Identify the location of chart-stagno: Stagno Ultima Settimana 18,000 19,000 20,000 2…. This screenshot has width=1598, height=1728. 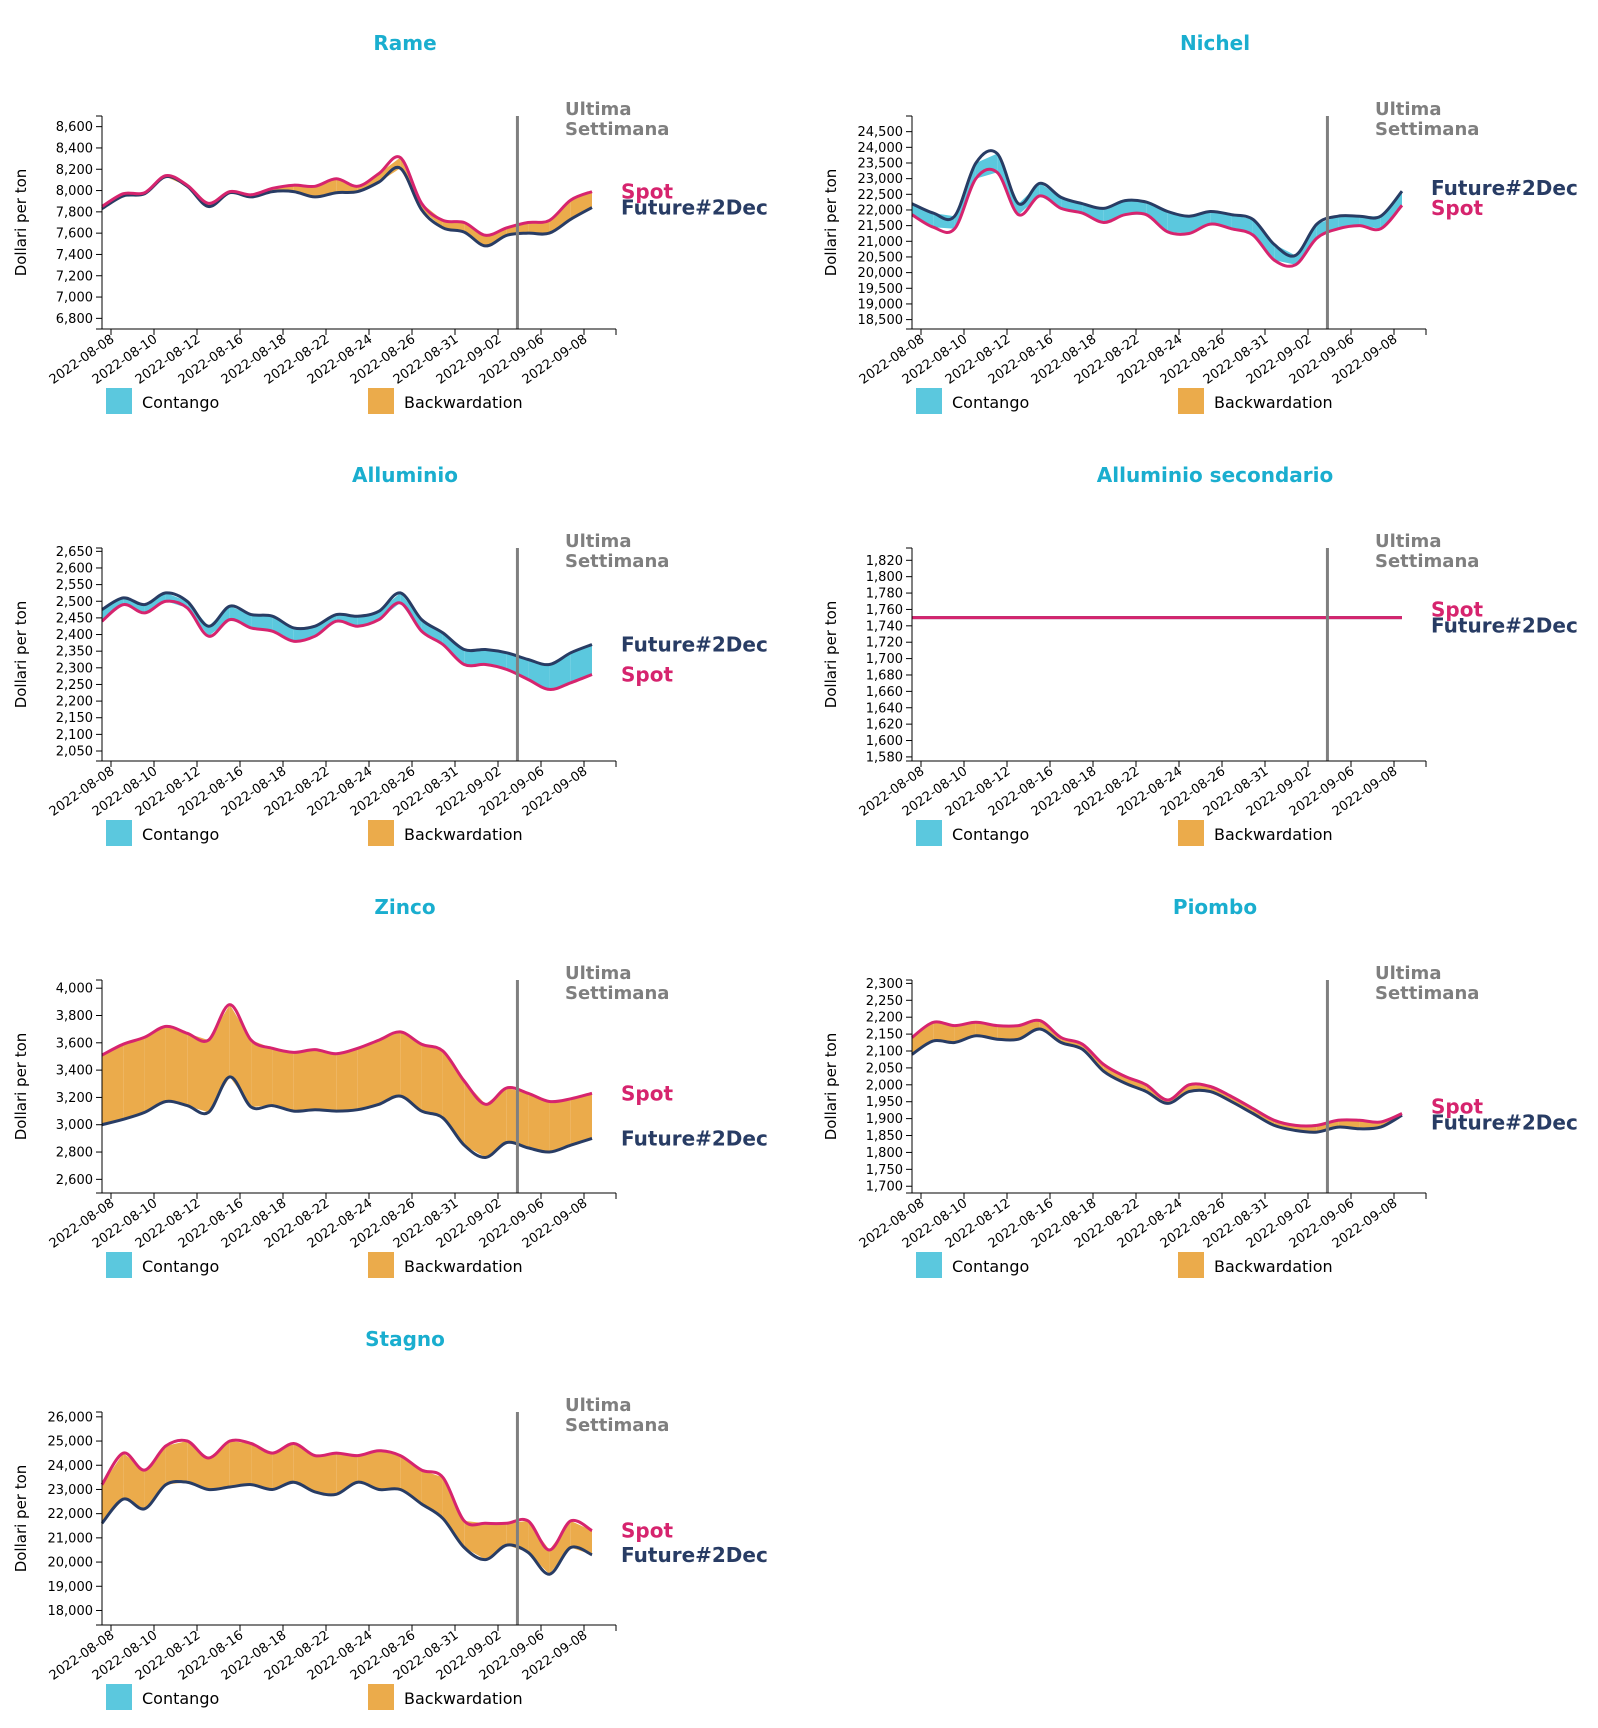
(390, 1518).